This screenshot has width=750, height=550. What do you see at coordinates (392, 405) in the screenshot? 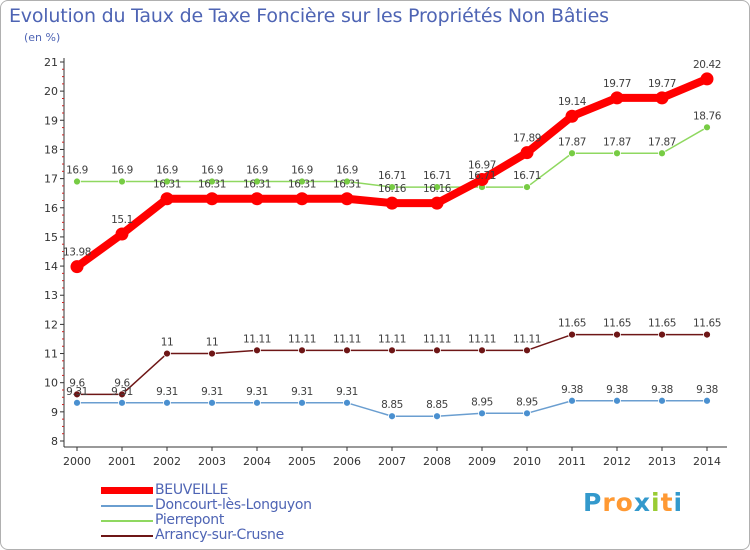
I see `data-label: 8.85` at bounding box center [392, 405].